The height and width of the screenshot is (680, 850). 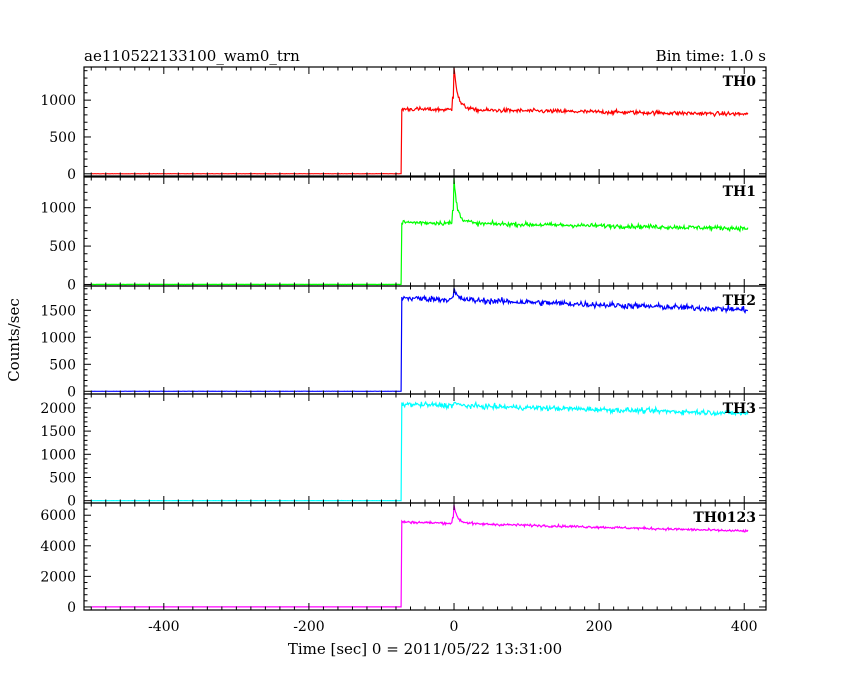 I want to click on x-tick-label: 0, so click(x=454, y=627).